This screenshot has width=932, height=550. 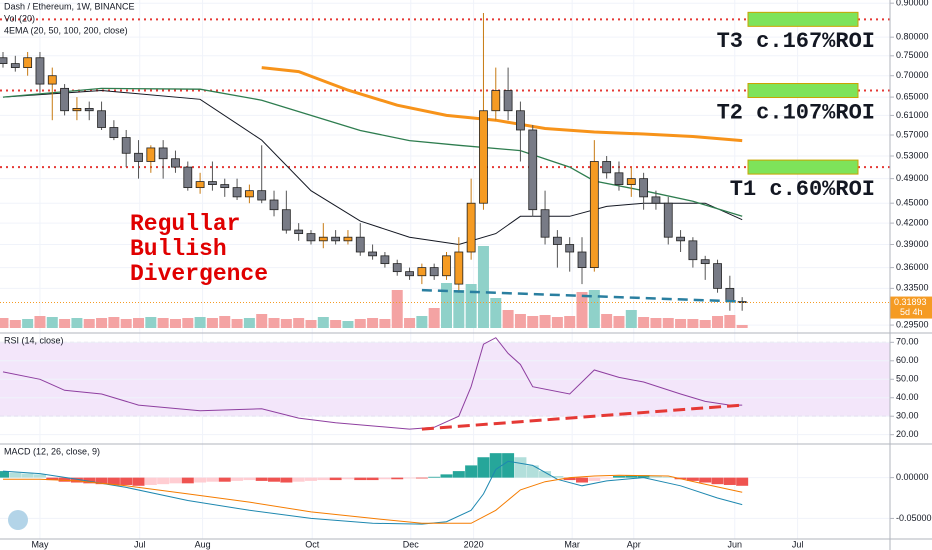 What do you see at coordinates (912, 267) in the screenshot?
I see `y-tick-label: 0.36000` at bounding box center [912, 267].